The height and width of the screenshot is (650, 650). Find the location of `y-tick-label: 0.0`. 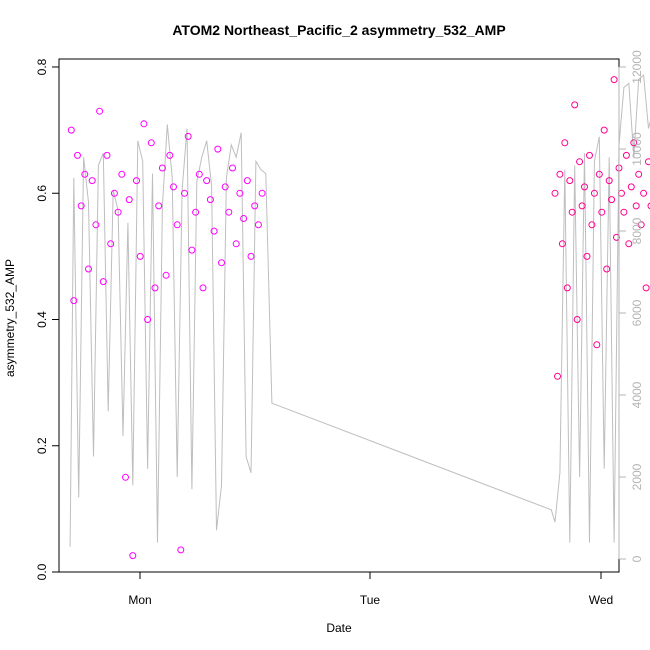

y-tick-label: 0.0 is located at coordinates (42, 571).